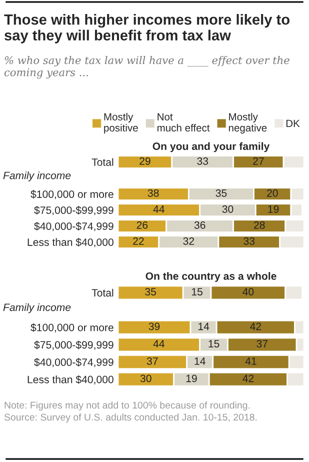 The height and width of the screenshot is (462, 309). Describe the element at coordinates (250, 361) in the screenshot. I see `data-label: 41` at that location.